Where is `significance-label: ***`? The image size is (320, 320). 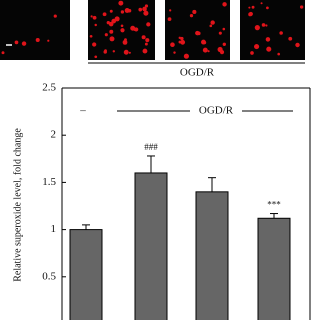
significance-label: *** is located at coordinates (274, 205).